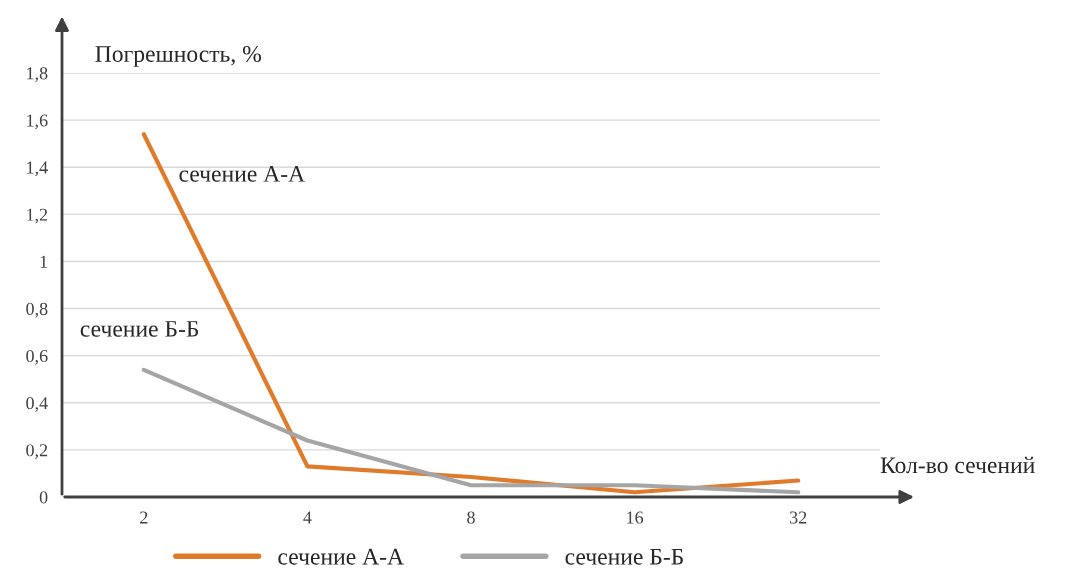  I want to click on y-tick-label: 0,6, so click(37, 357).